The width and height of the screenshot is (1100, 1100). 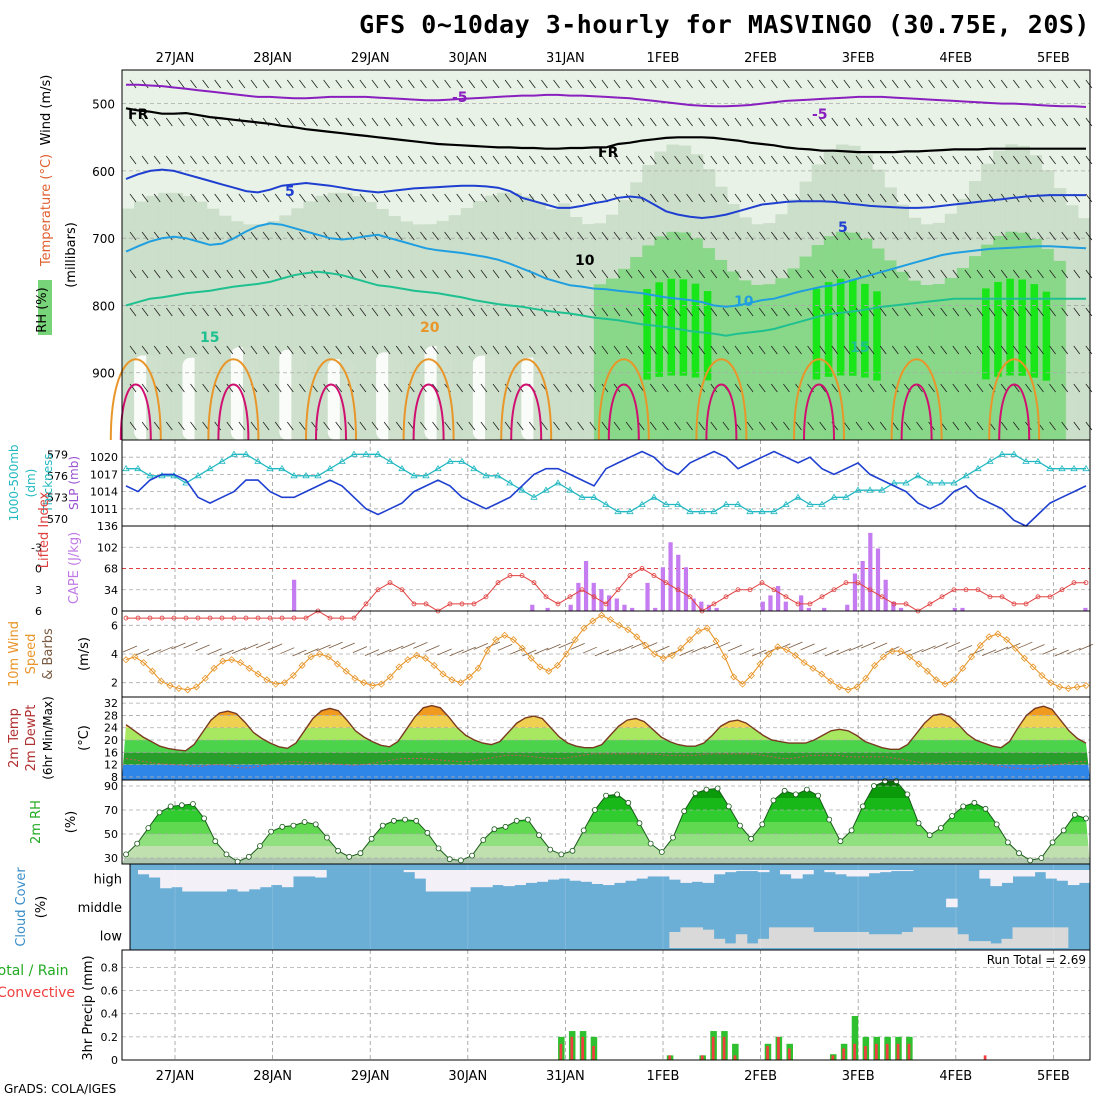 I want to click on cloud-level-label: high, so click(x=108, y=879).